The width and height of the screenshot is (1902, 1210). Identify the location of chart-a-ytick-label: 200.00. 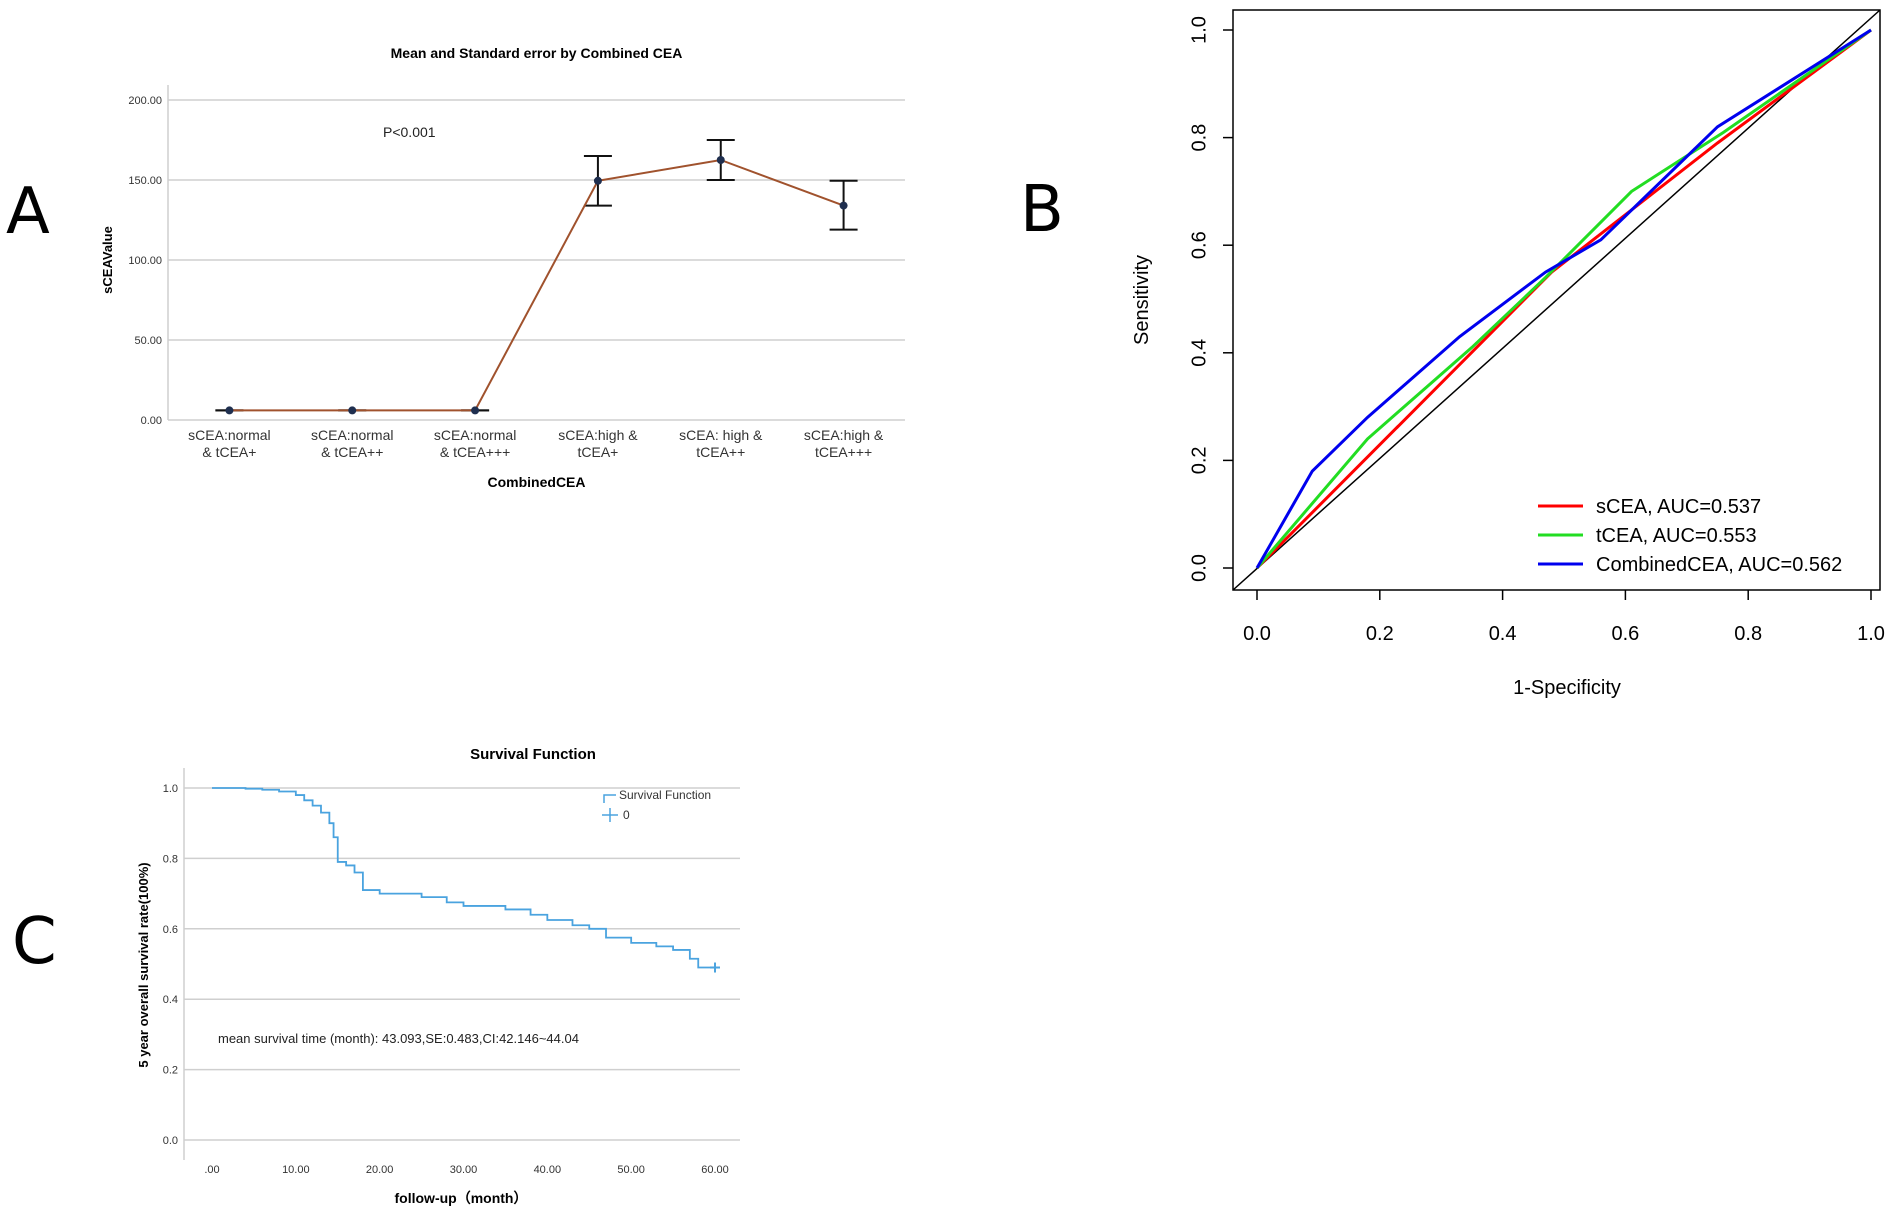
(145, 101).